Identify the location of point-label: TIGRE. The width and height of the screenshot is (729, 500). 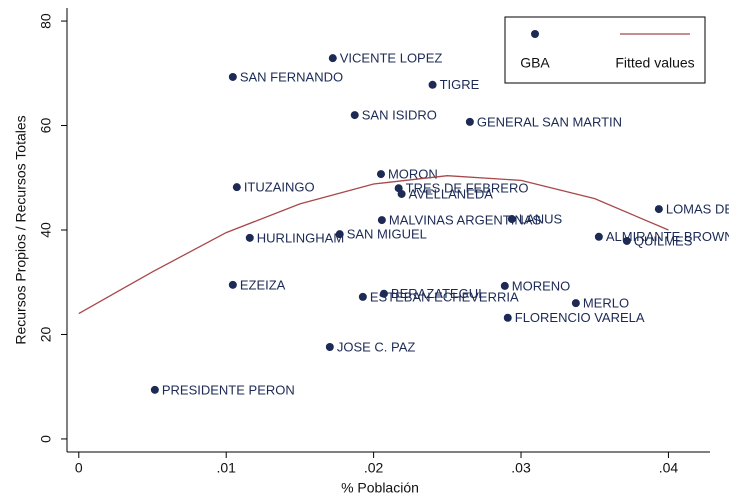
(460, 84).